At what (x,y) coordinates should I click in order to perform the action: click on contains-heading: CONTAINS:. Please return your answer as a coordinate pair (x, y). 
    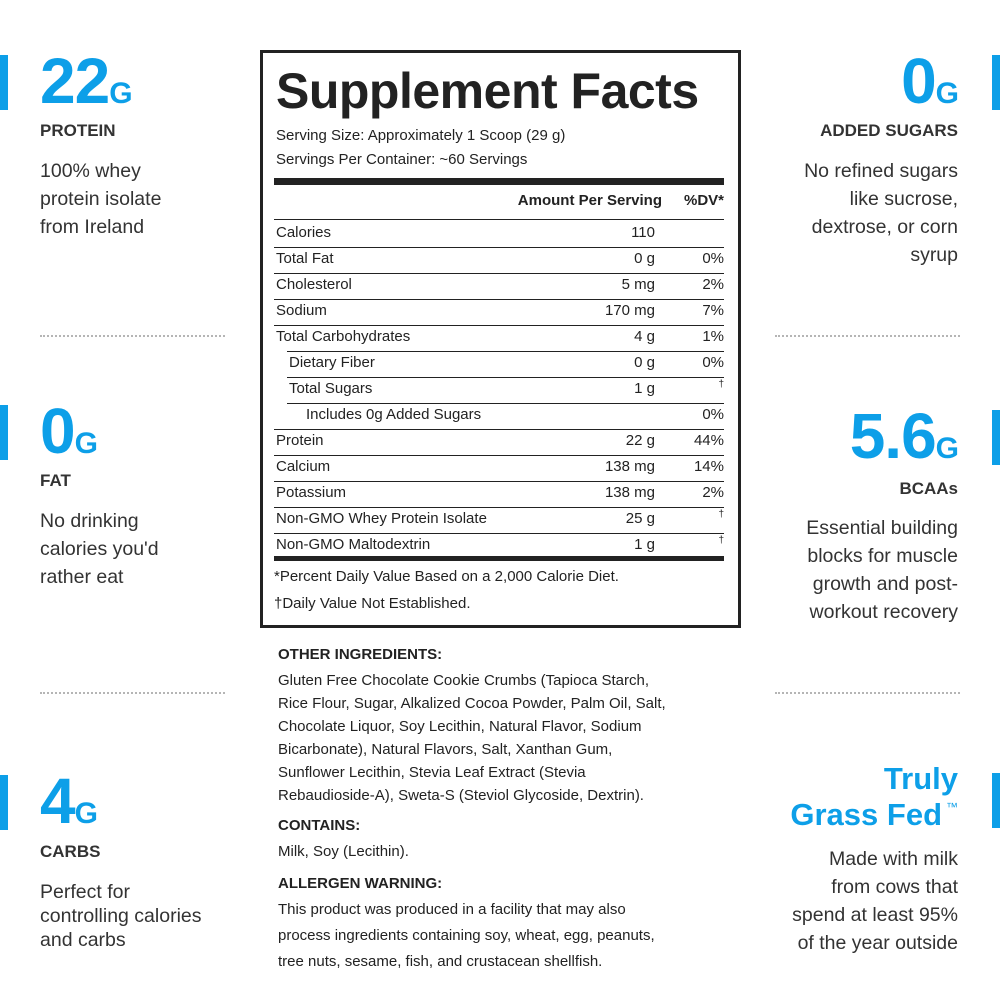
    Looking at the image, I should click on (319, 825).